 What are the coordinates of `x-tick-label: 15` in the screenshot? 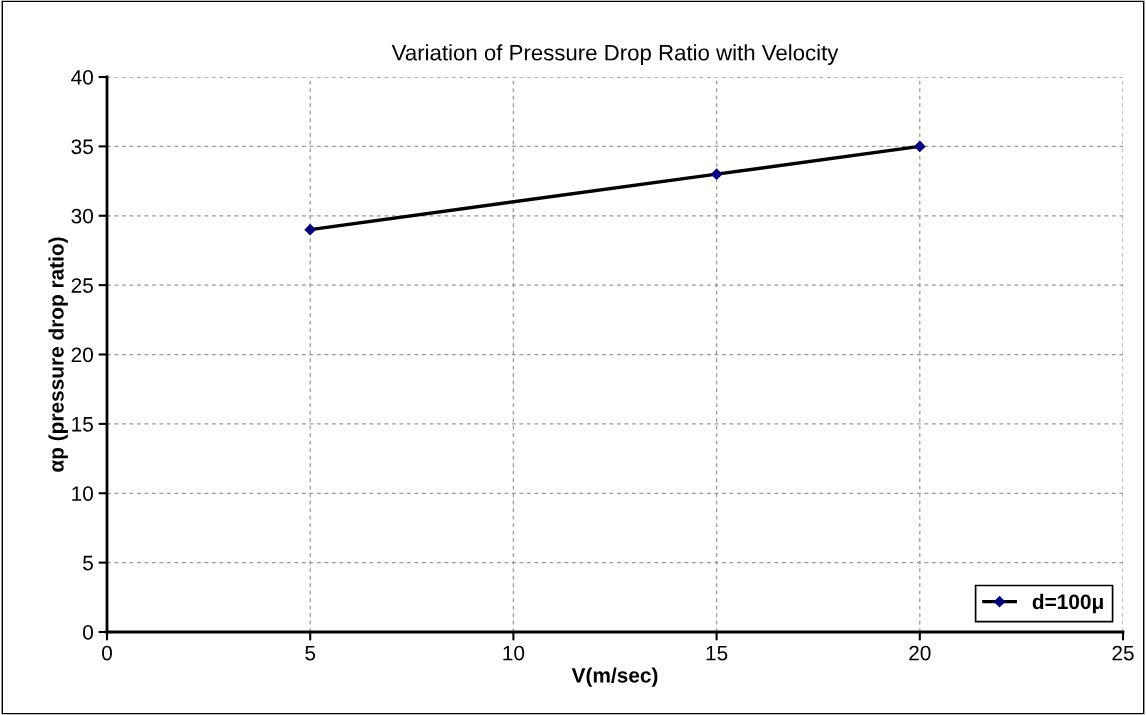 It's located at (717, 653).